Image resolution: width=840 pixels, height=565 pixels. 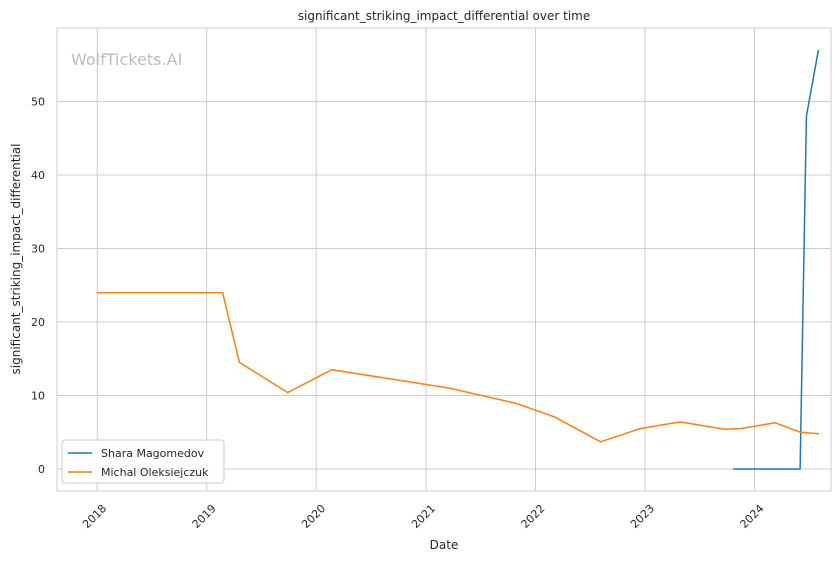 I want to click on y-tick-label: 10, so click(x=38, y=395).